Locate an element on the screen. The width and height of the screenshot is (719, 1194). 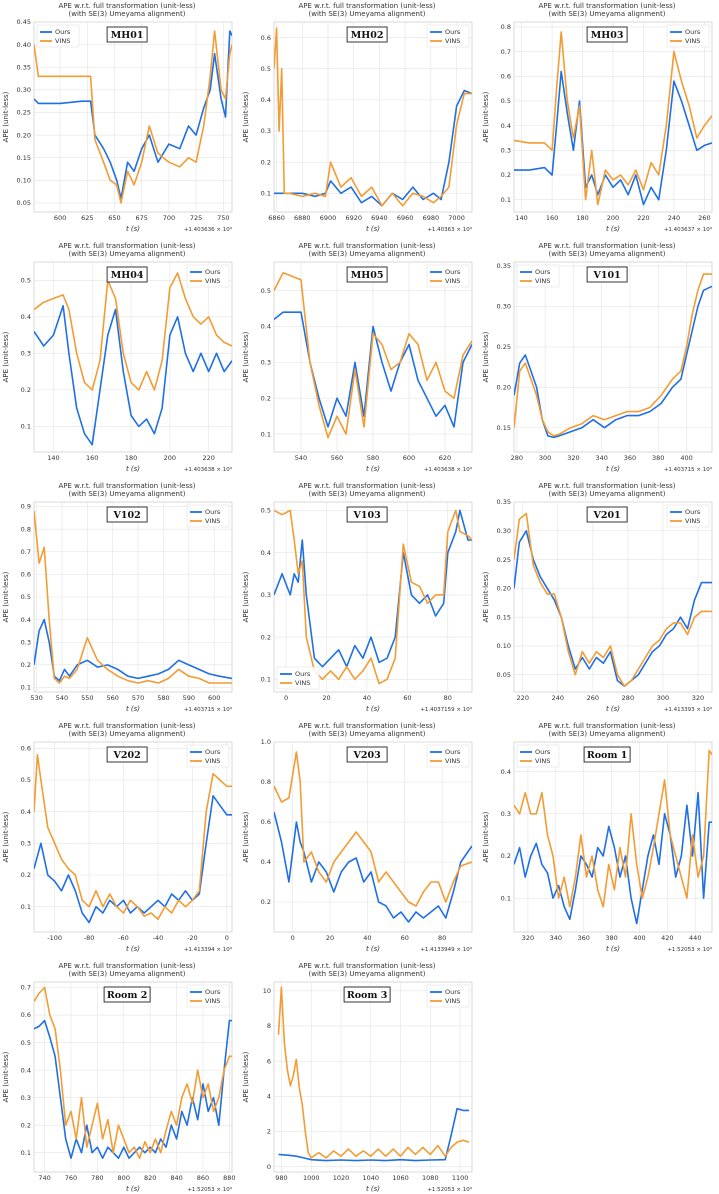
y-tick-label: 0.40 is located at coordinates (24, 45).